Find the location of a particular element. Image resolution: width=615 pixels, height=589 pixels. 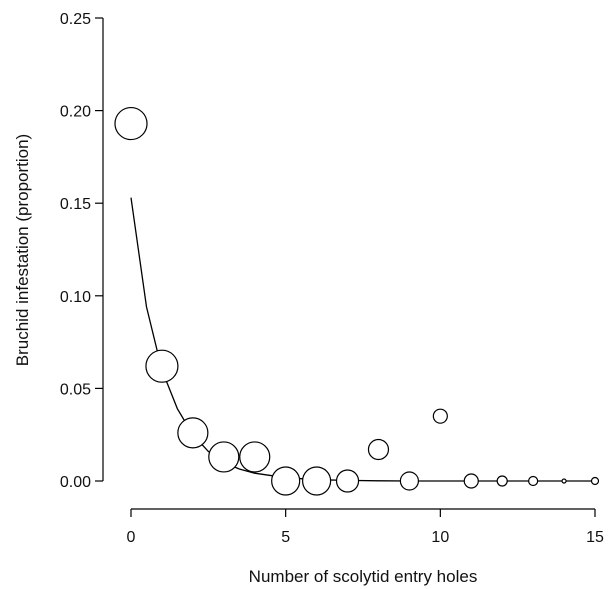

y-tick-label: 0.15 is located at coordinates (75, 204).